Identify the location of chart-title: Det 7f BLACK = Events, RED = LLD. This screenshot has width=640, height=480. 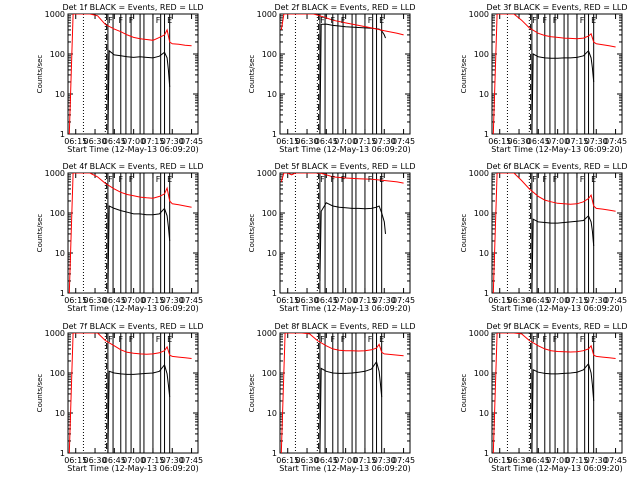
(132, 326).